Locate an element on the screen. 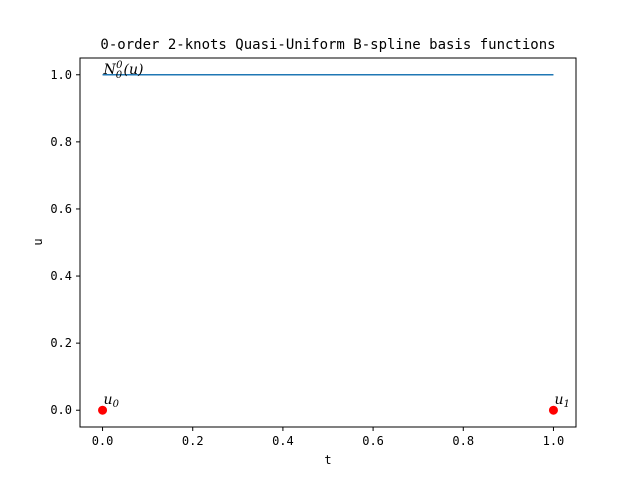 The height and width of the screenshot is (480, 640). x-tick-label: 0.4 is located at coordinates (283, 441).